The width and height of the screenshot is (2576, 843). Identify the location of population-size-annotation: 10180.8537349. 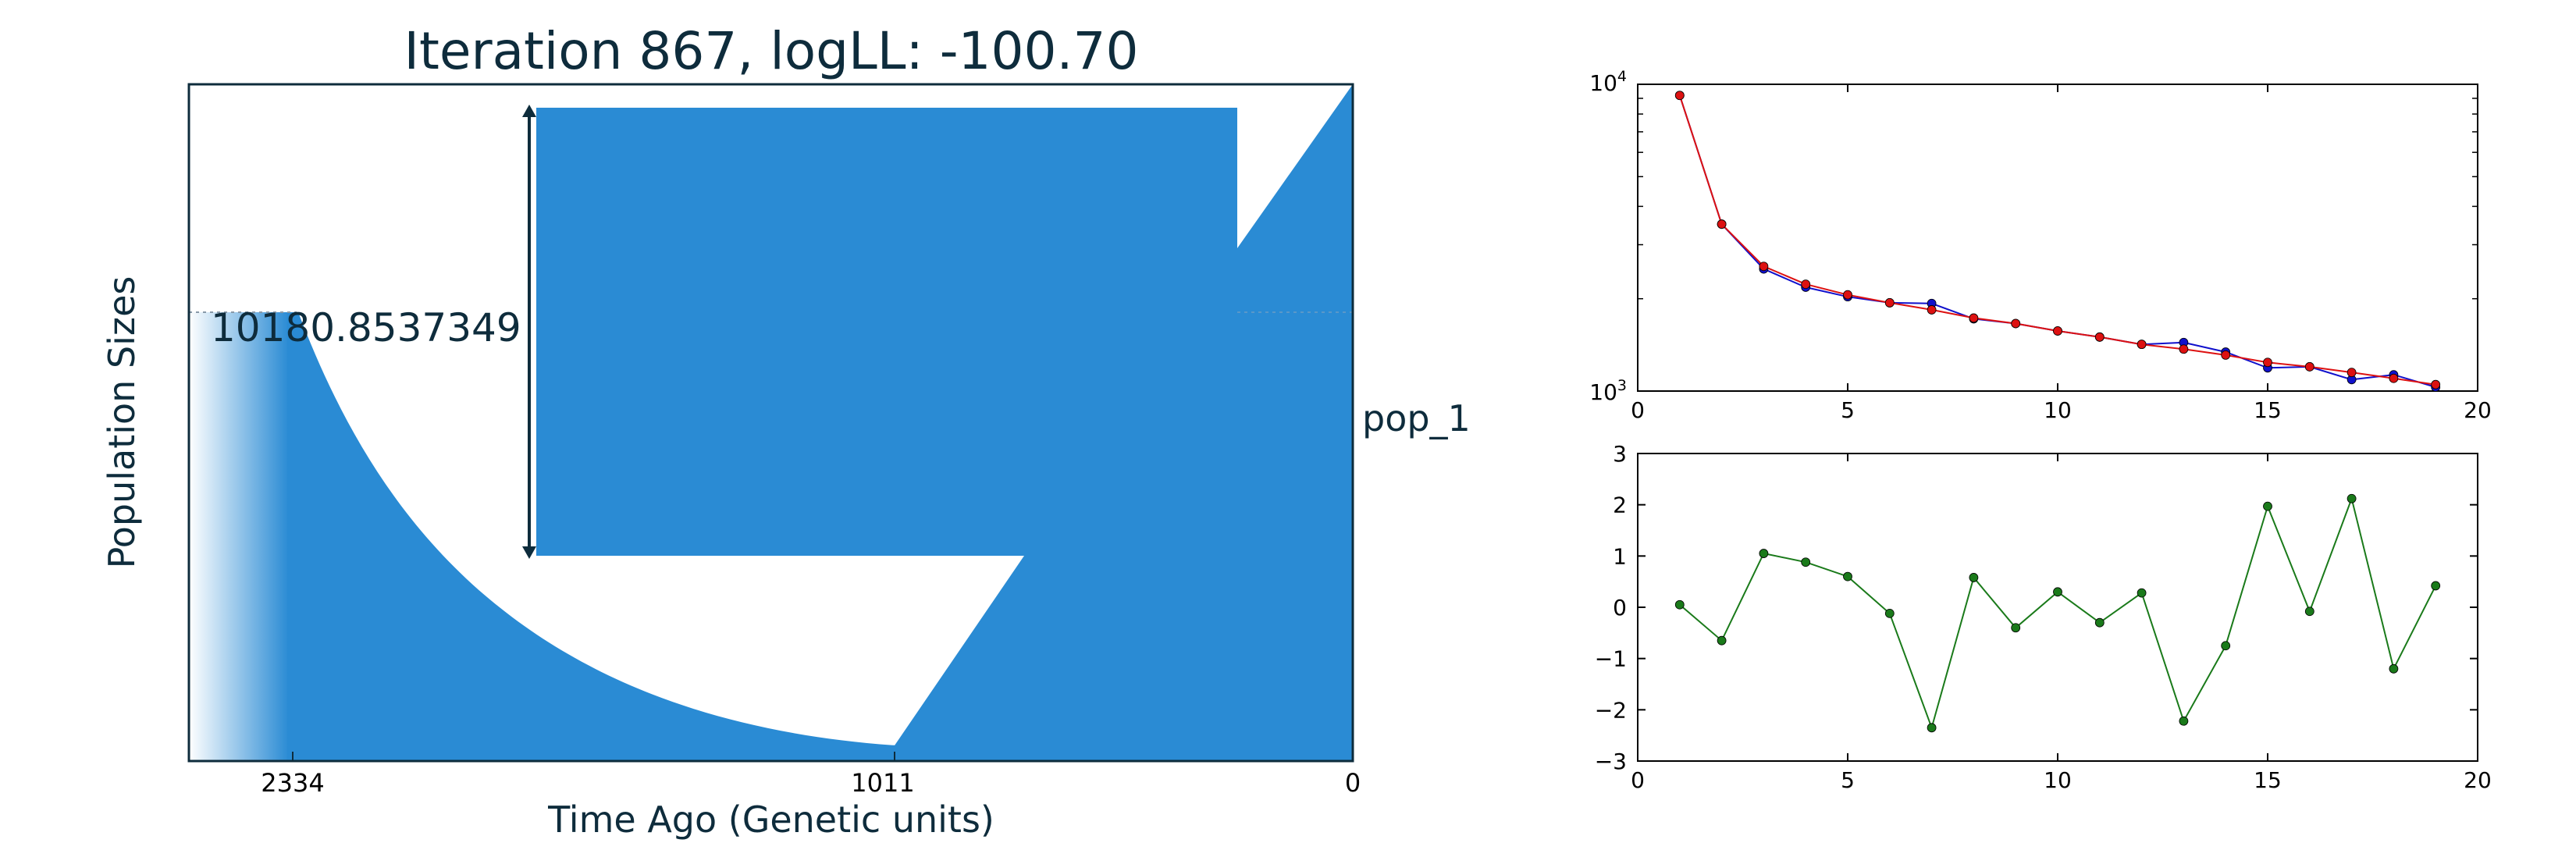
(366, 327).